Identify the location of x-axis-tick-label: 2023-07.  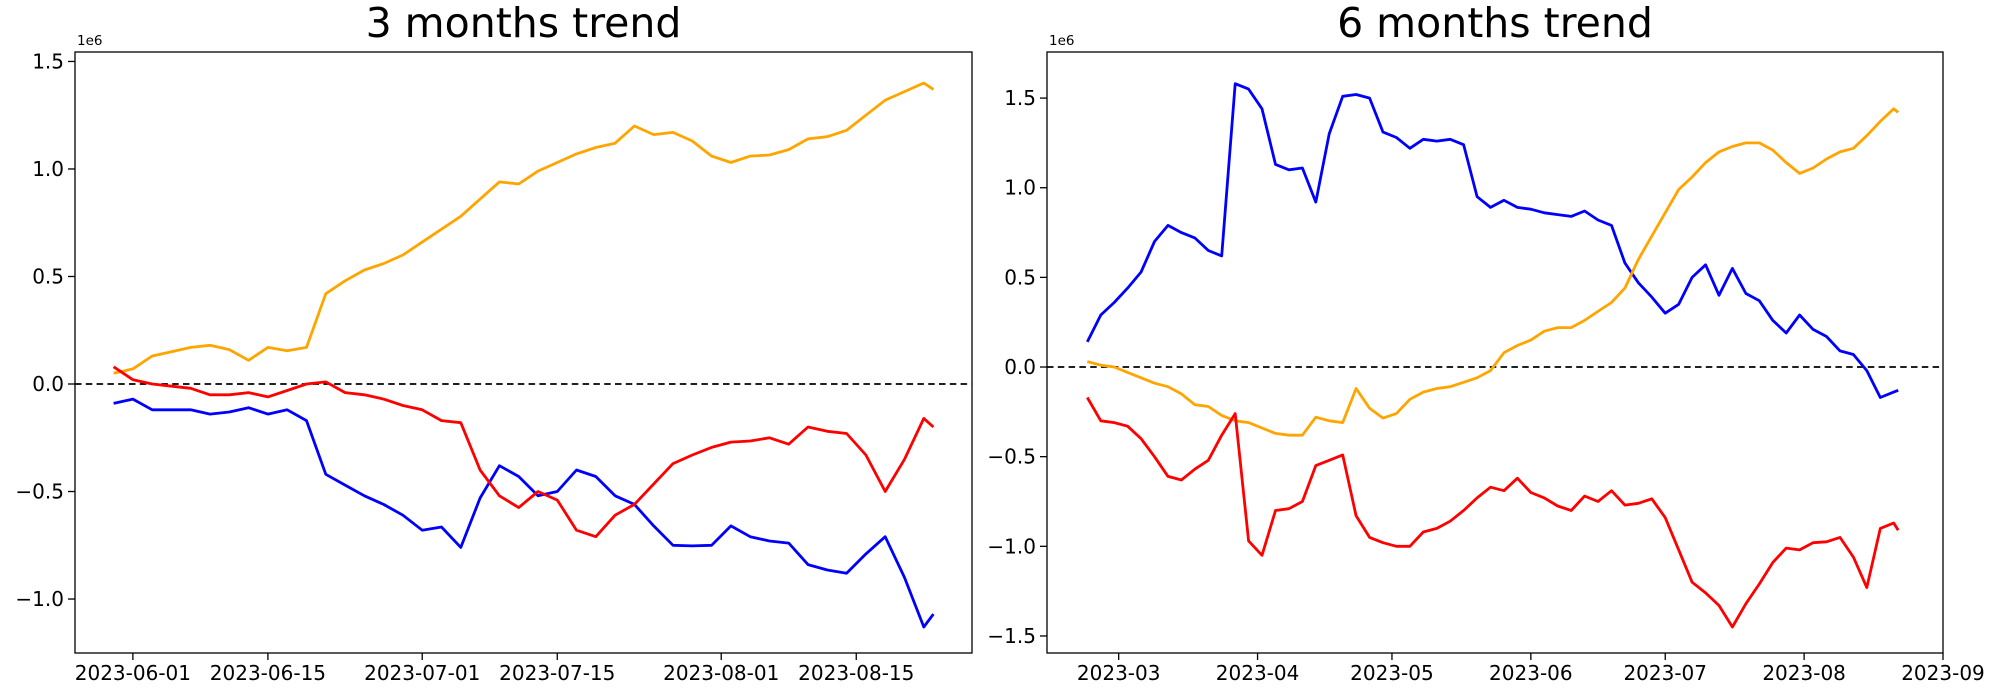
(1665, 673).